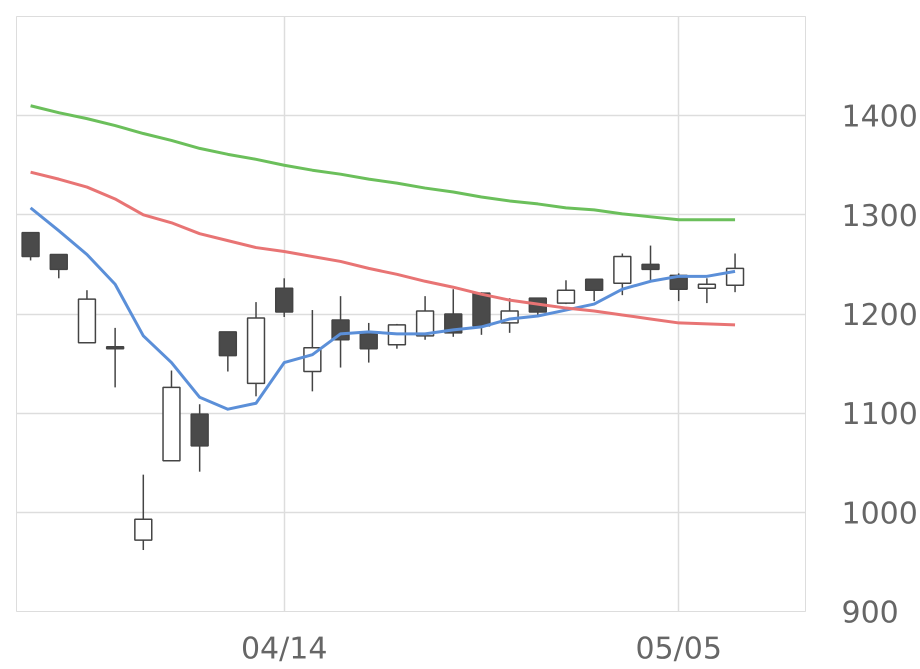 This screenshot has width=920, height=669. Describe the element at coordinates (880, 514) in the screenshot. I see `y-tick-label: 1000` at that location.